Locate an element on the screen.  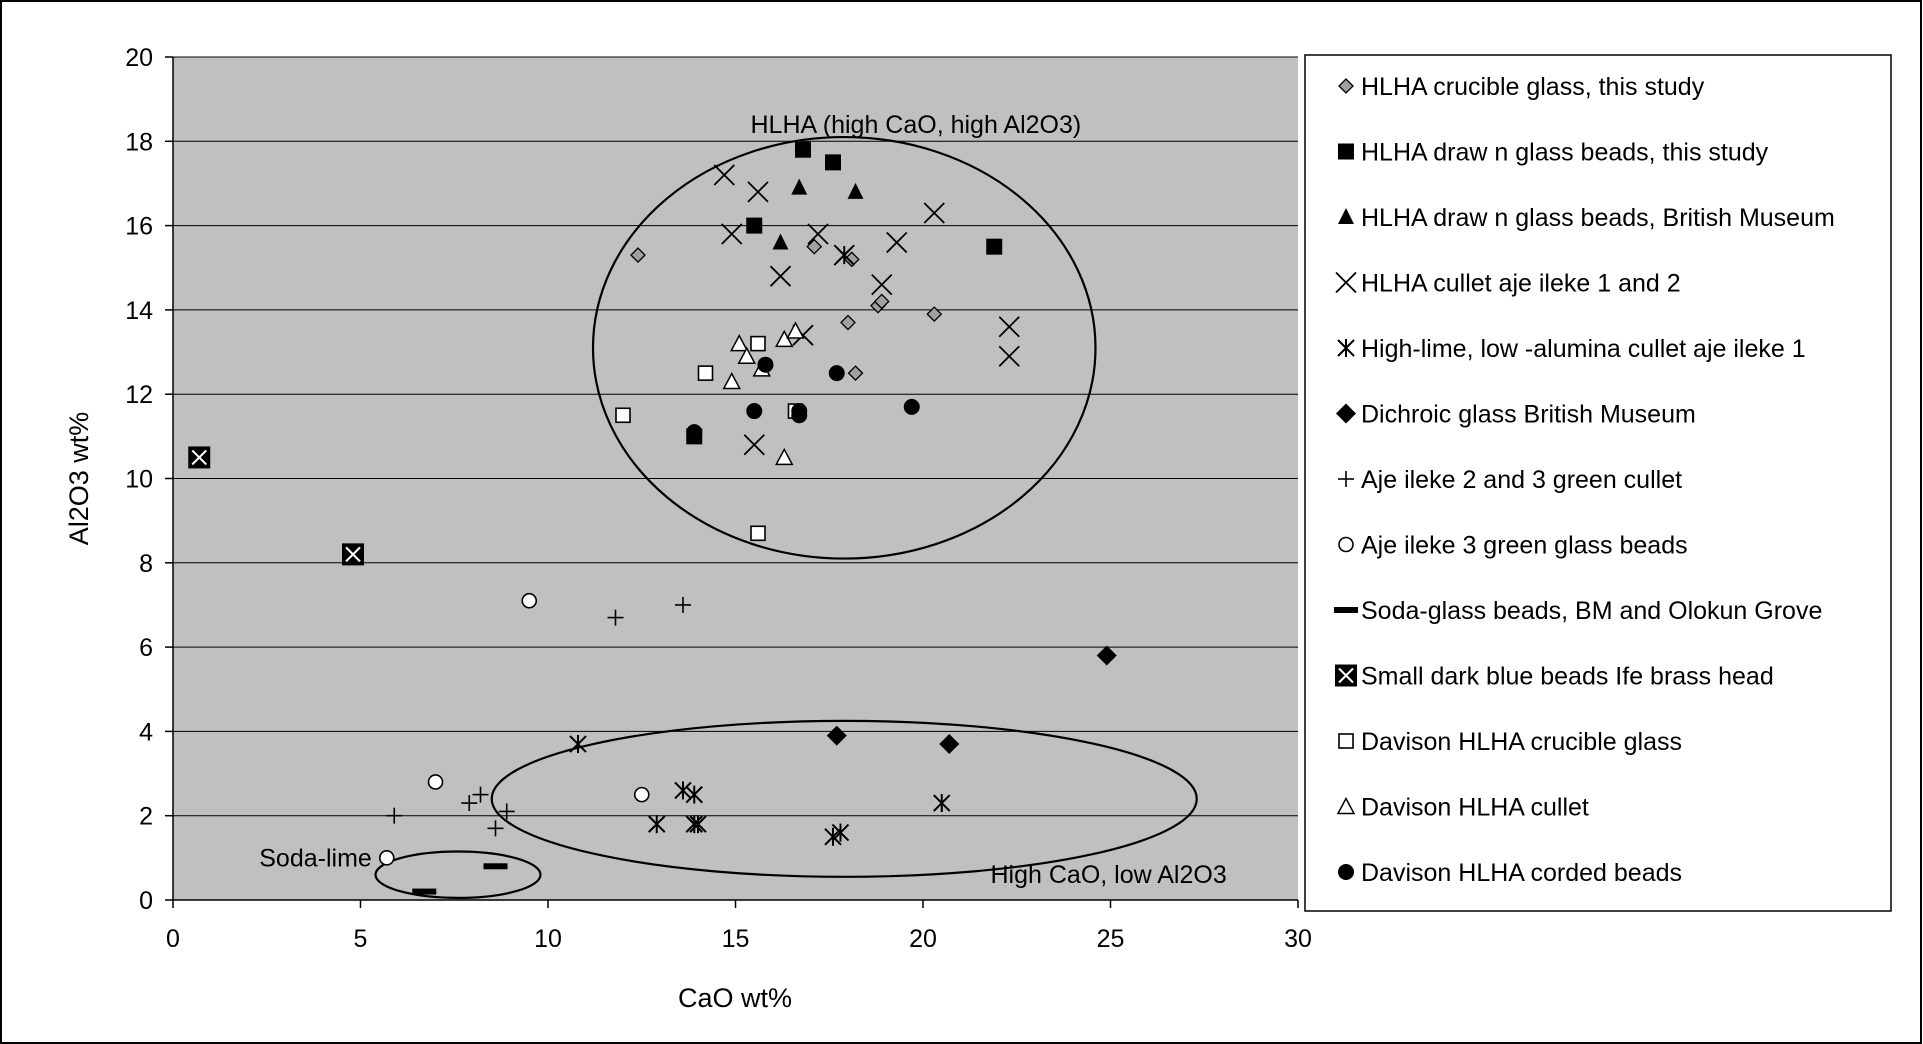
legend-label-11: Davison HLHA crucible glass is located at coordinates (1521, 742).